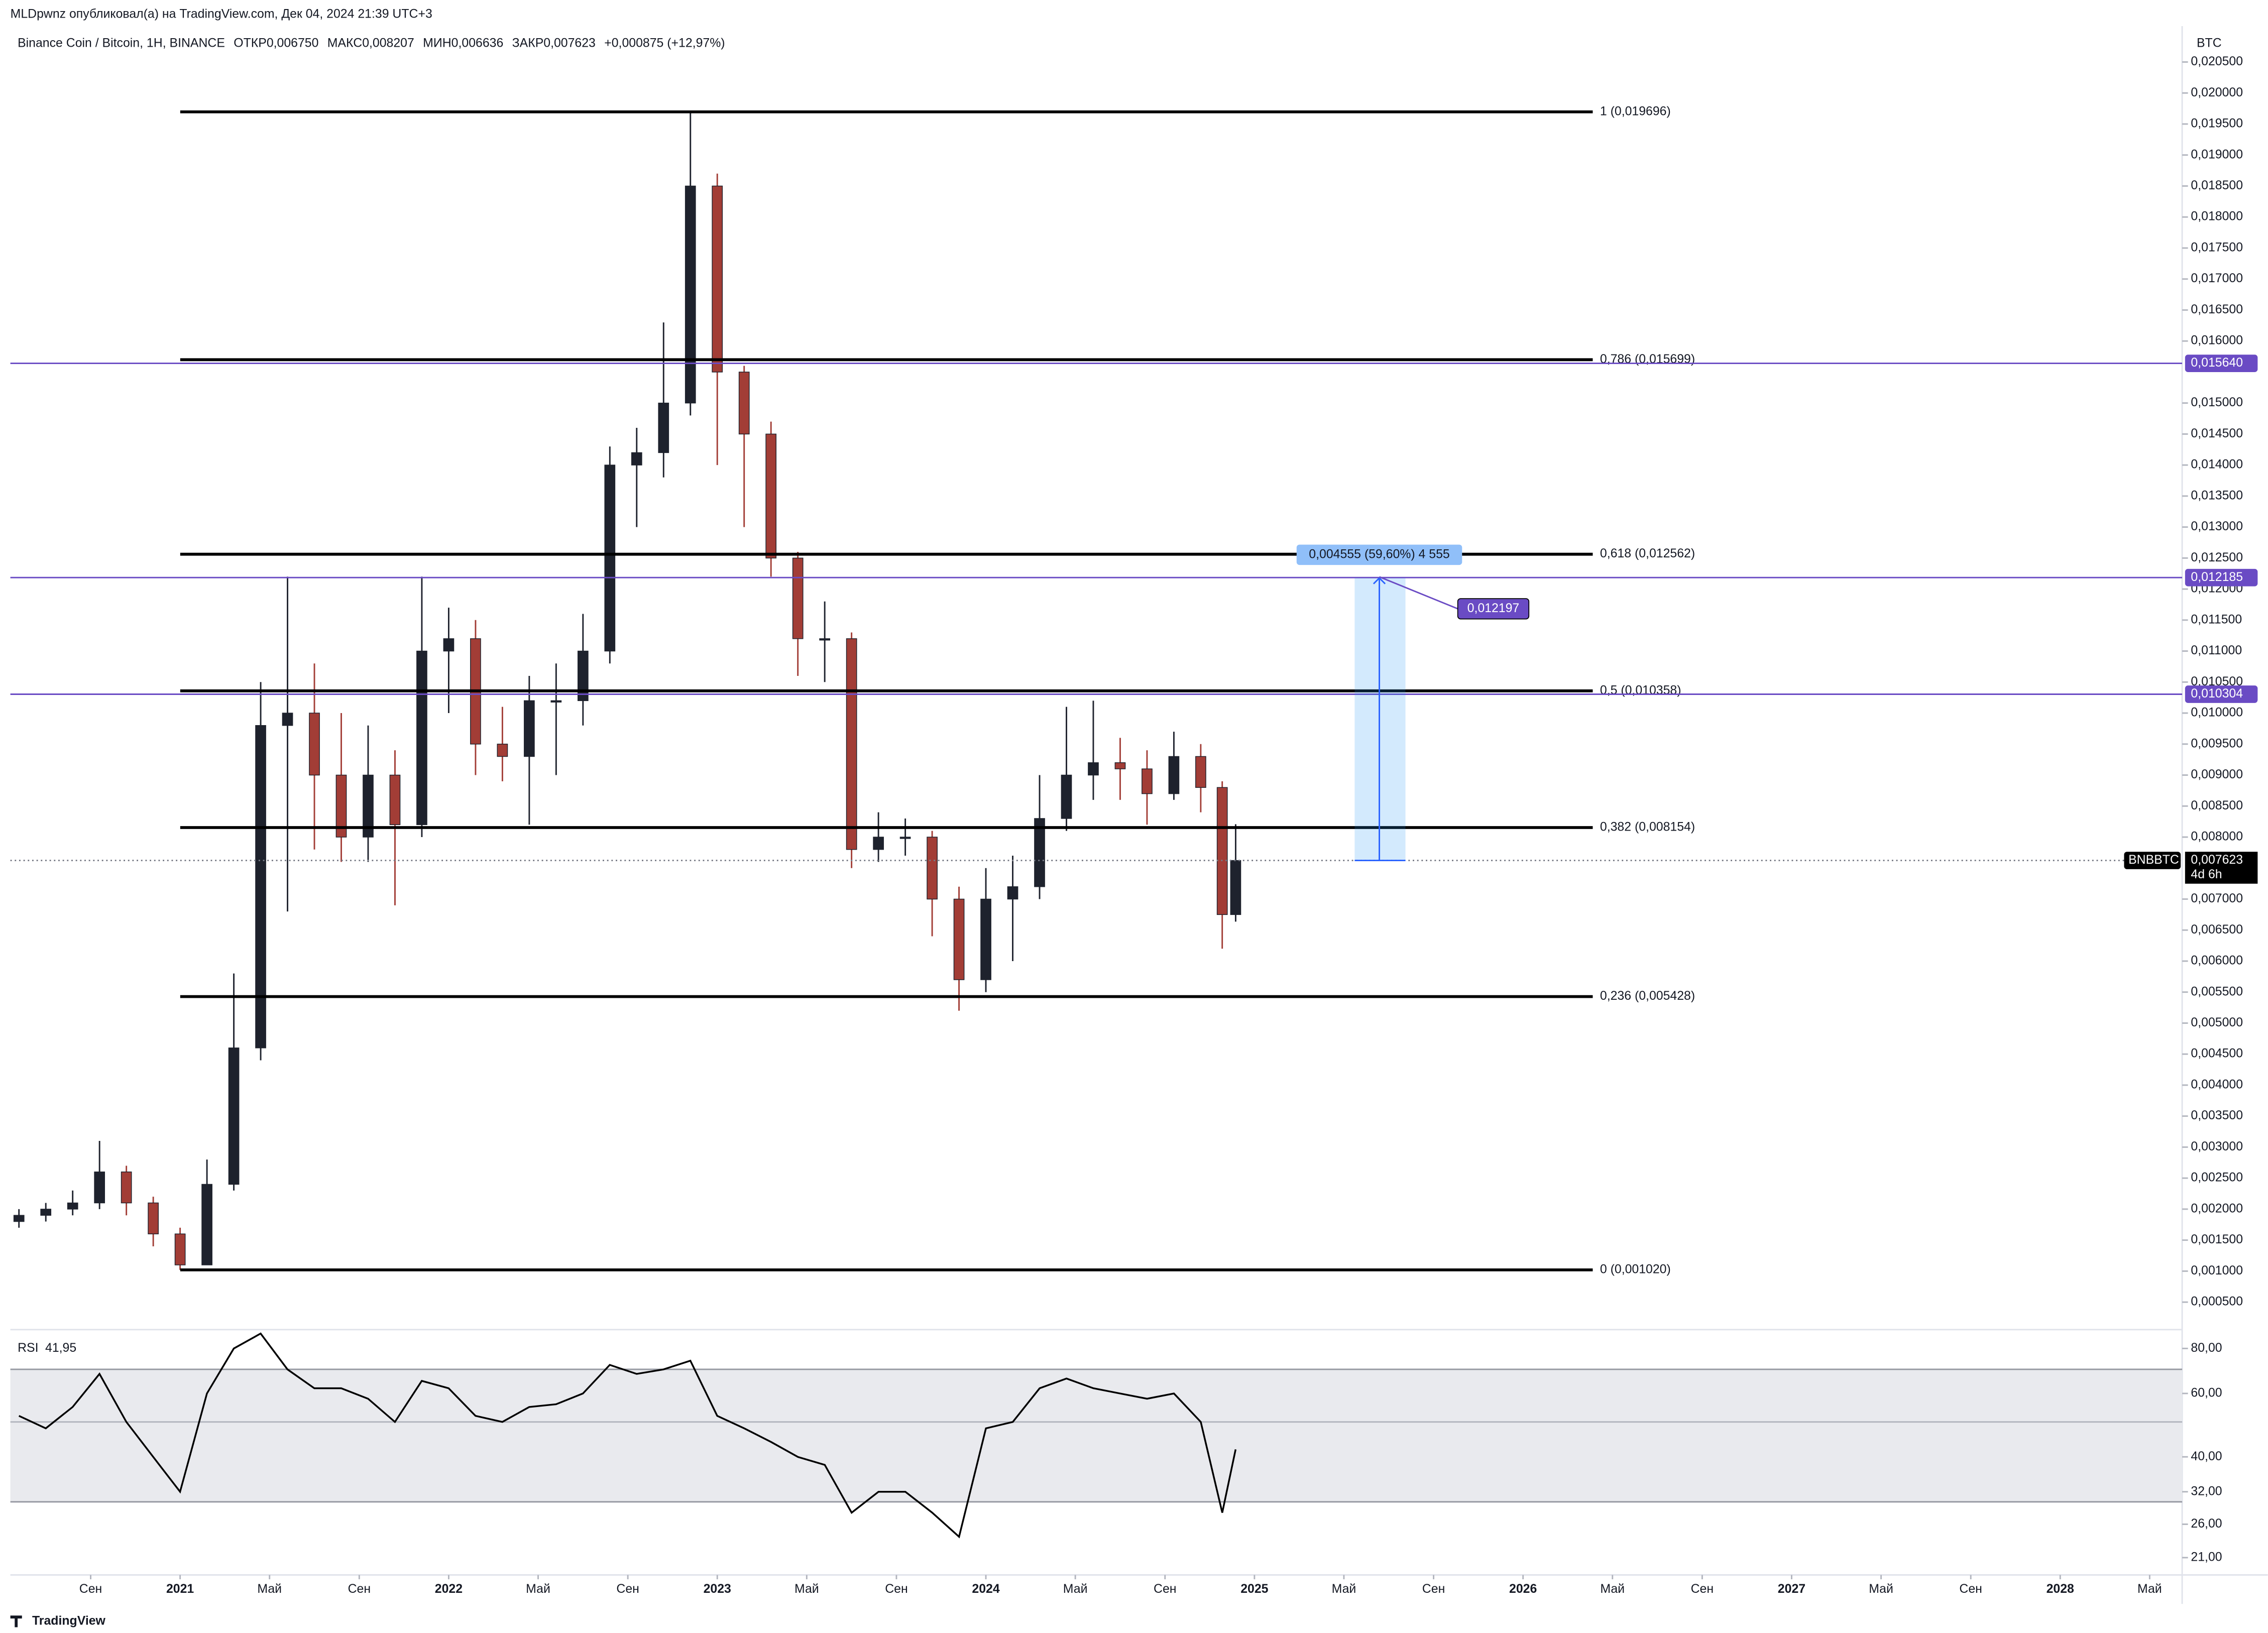 This screenshot has height=1633, width=2268. Describe the element at coordinates (2217, 434) in the screenshot. I see `y-tick-label: 0,014500` at that location.